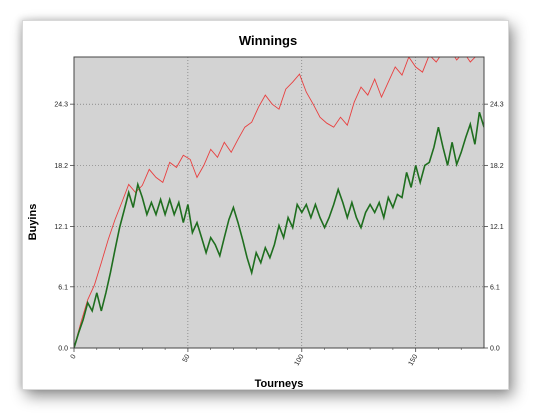  What do you see at coordinates (497, 166) in the screenshot?
I see `y-tick-label-right: 18.2` at bounding box center [497, 166].